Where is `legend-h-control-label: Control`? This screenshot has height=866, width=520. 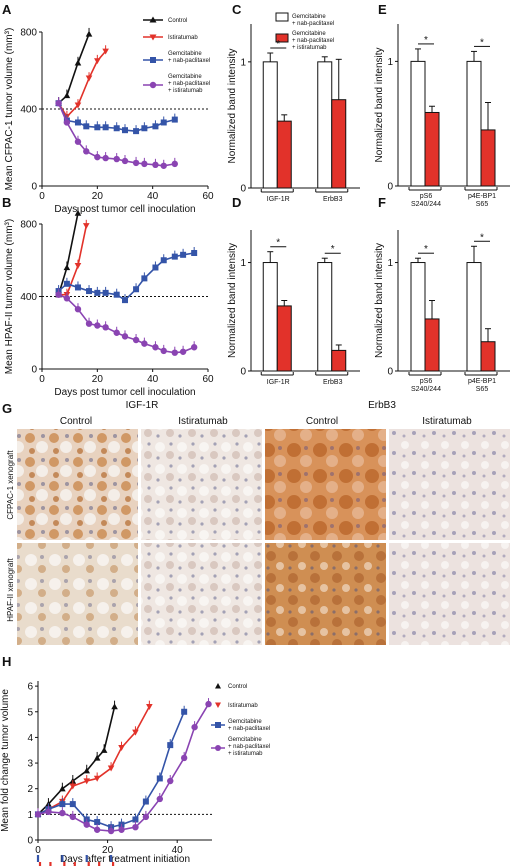 legend-h-control-label: Control is located at coordinates (237, 687).